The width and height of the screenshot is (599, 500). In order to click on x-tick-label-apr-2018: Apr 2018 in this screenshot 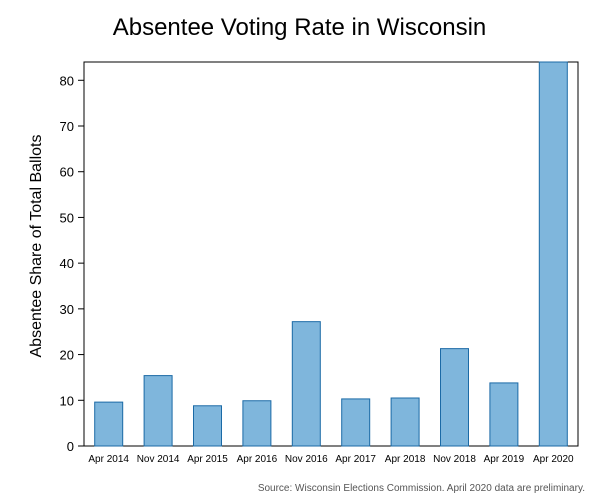, I will do `click(405, 459)`.